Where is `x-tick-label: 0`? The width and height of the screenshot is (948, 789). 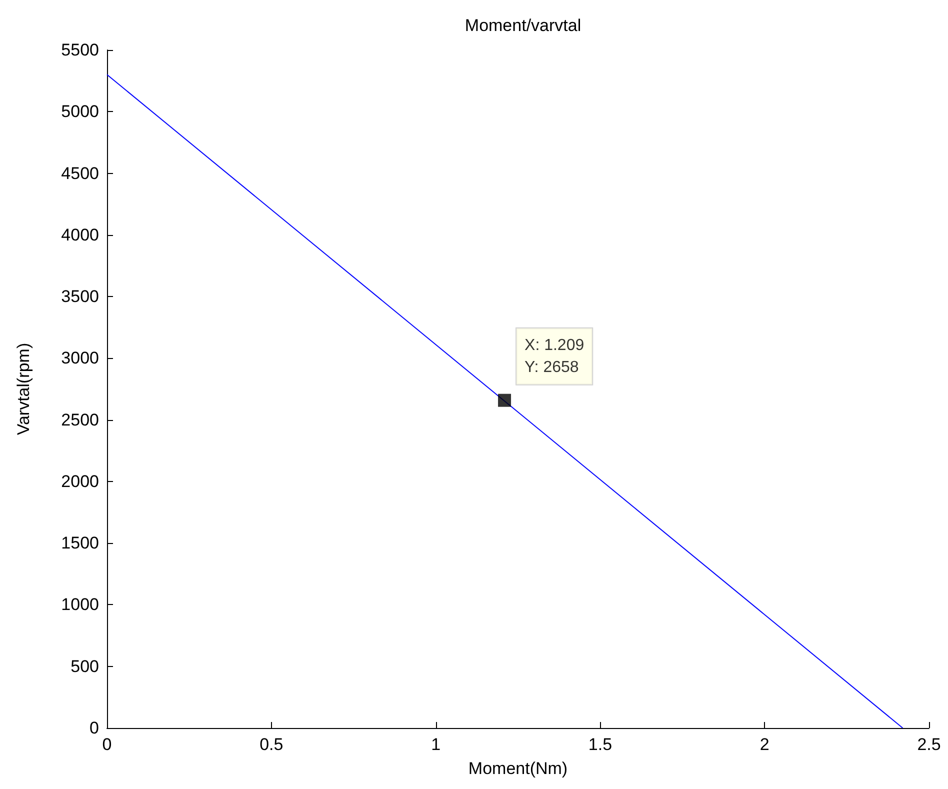
x-tick-label: 0 is located at coordinates (107, 744).